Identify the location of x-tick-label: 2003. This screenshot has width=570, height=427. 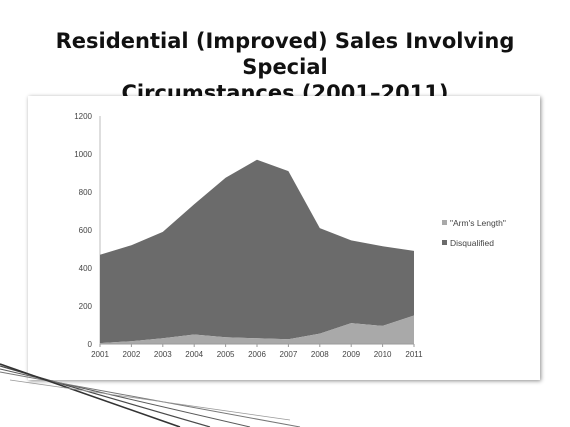
(163, 354).